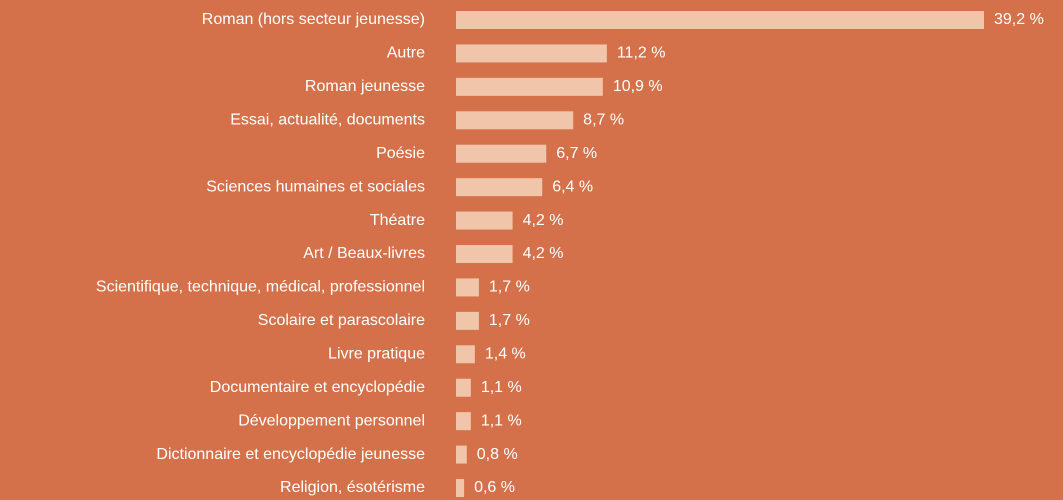  What do you see at coordinates (494, 487) in the screenshot?
I see `value-label: 0,6 %` at bounding box center [494, 487].